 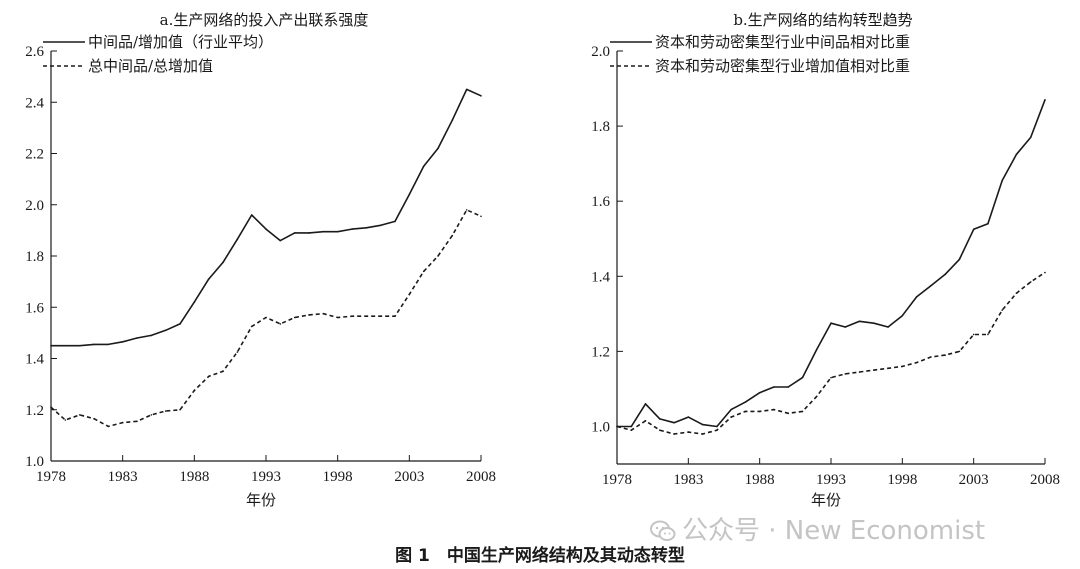 What do you see at coordinates (600, 352) in the screenshot?
I see `y-tick-label: 1.2` at bounding box center [600, 352].